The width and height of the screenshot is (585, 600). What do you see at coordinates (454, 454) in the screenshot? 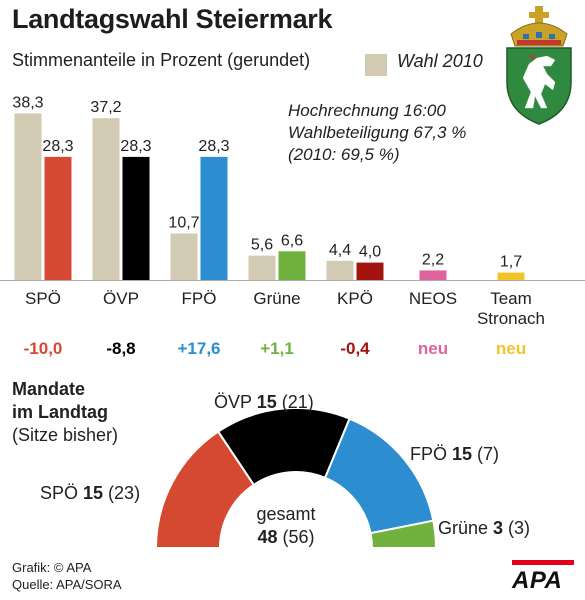
I see `seat-label-2: FPÖ 15 (7)` at bounding box center [454, 454].